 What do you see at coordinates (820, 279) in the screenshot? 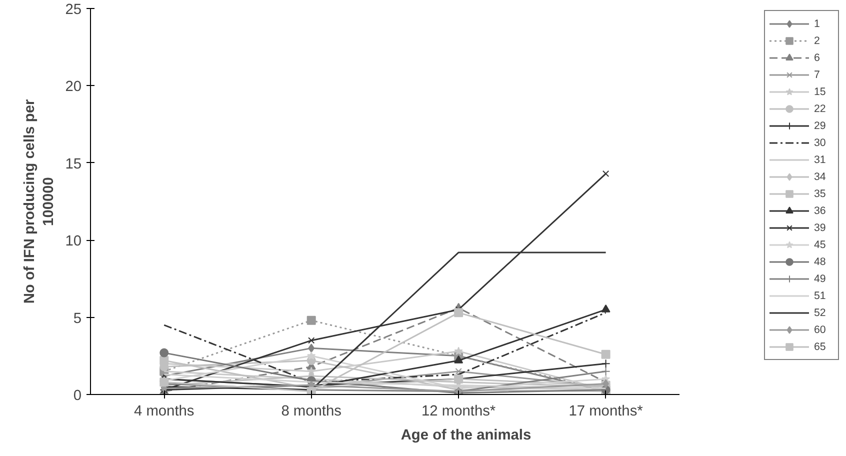
I see `legend-label: 49` at bounding box center [820, 279].